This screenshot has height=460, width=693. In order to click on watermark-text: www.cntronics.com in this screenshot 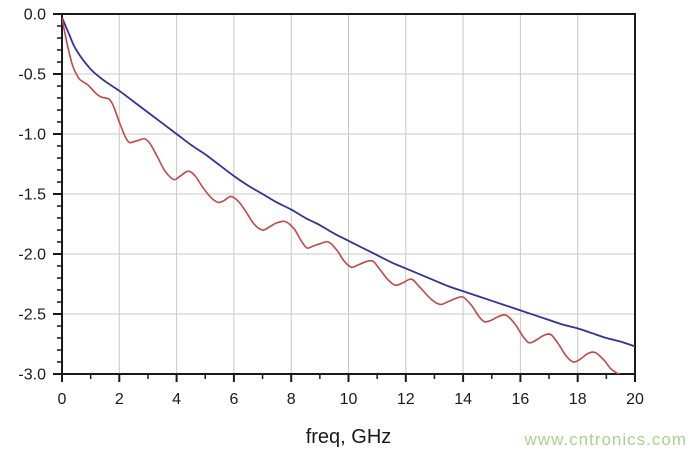, I will do `click(605, 439)`.